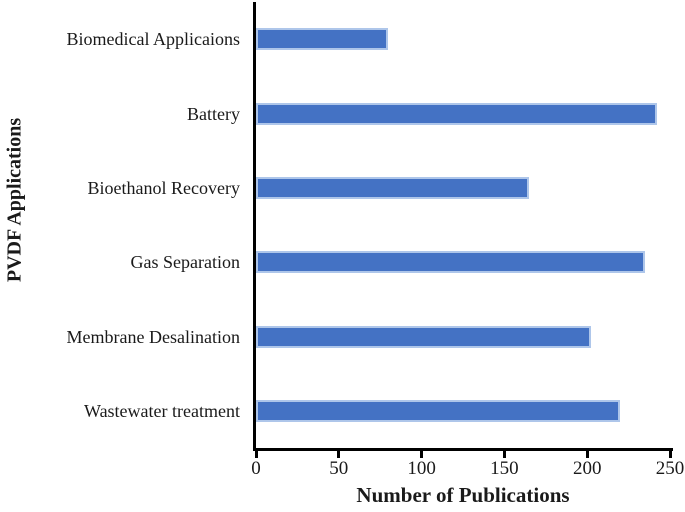  I want to click on x-tick-label: 0, so click(256, 468).